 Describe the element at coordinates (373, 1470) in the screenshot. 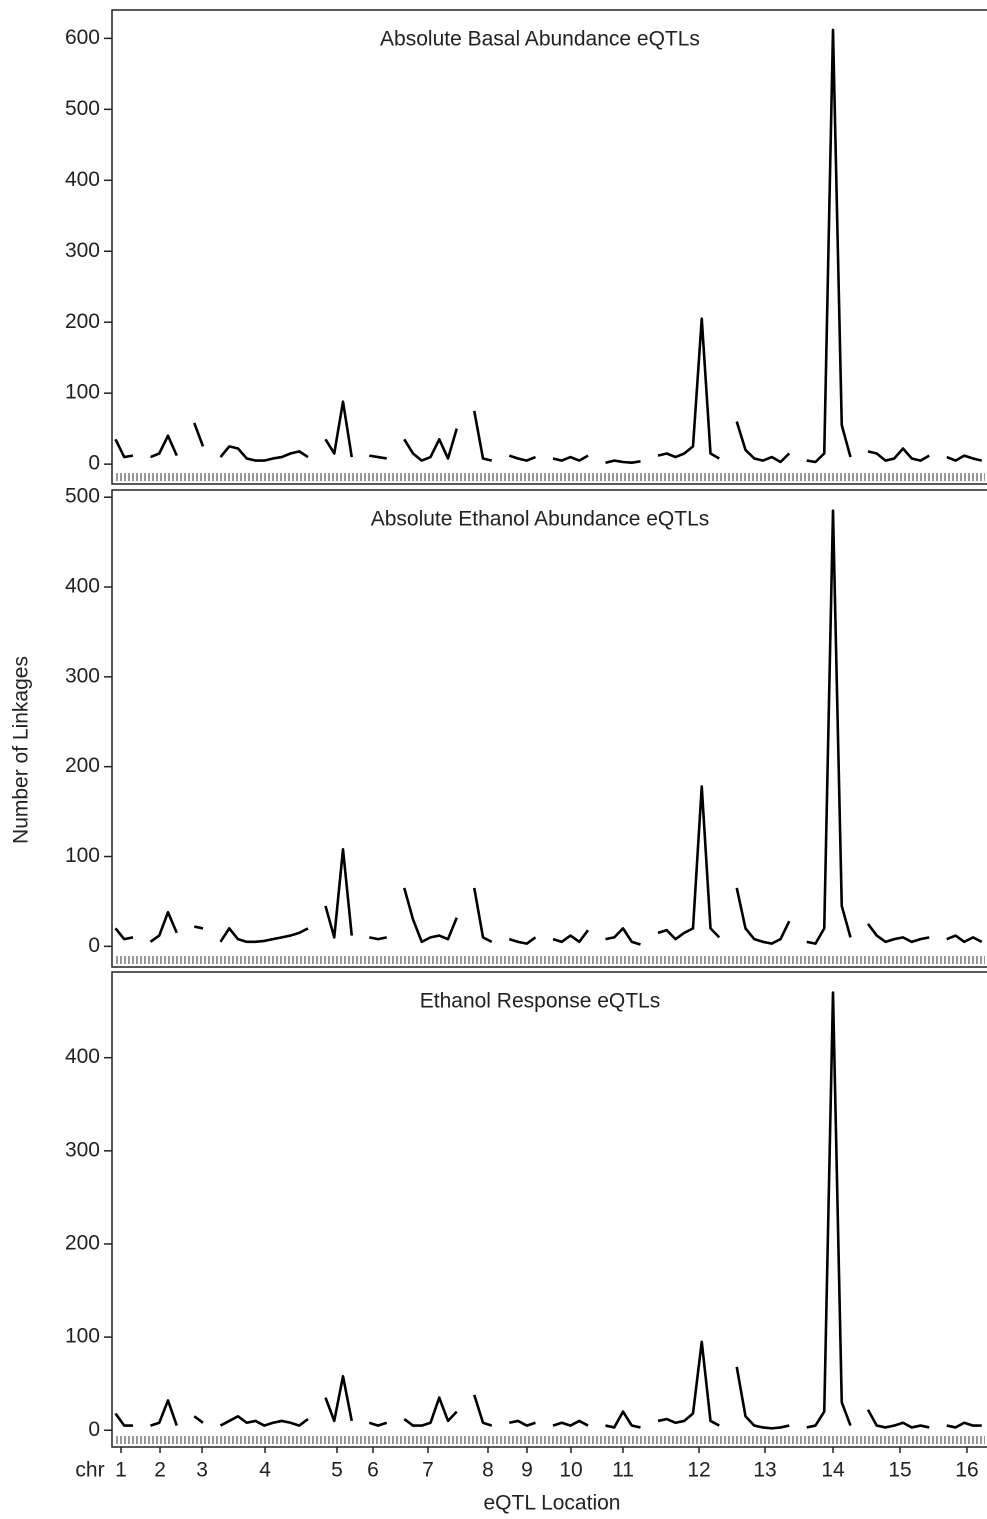

I see `x-tick-label: 6` at that location.